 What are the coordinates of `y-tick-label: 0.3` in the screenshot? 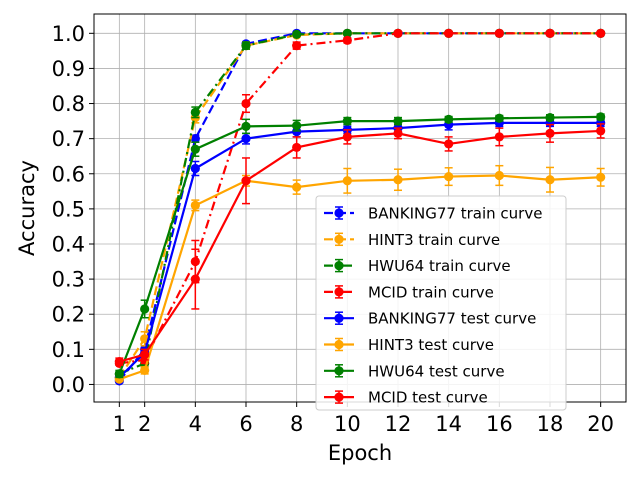 It's located at (68, 280).